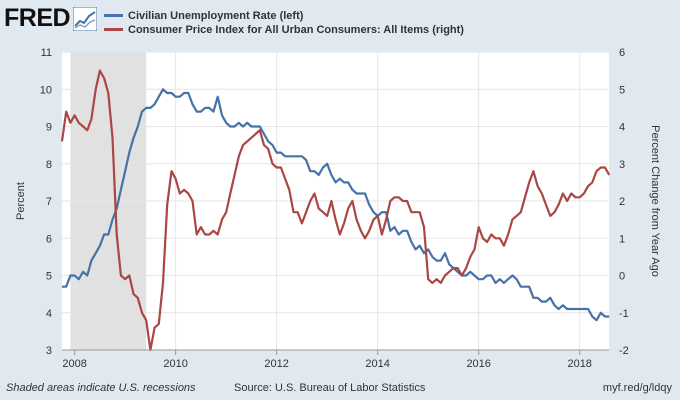 The width and height of the screenshot is (680, 400). I want to click on fred-logo: FRED, so click(37, 18).